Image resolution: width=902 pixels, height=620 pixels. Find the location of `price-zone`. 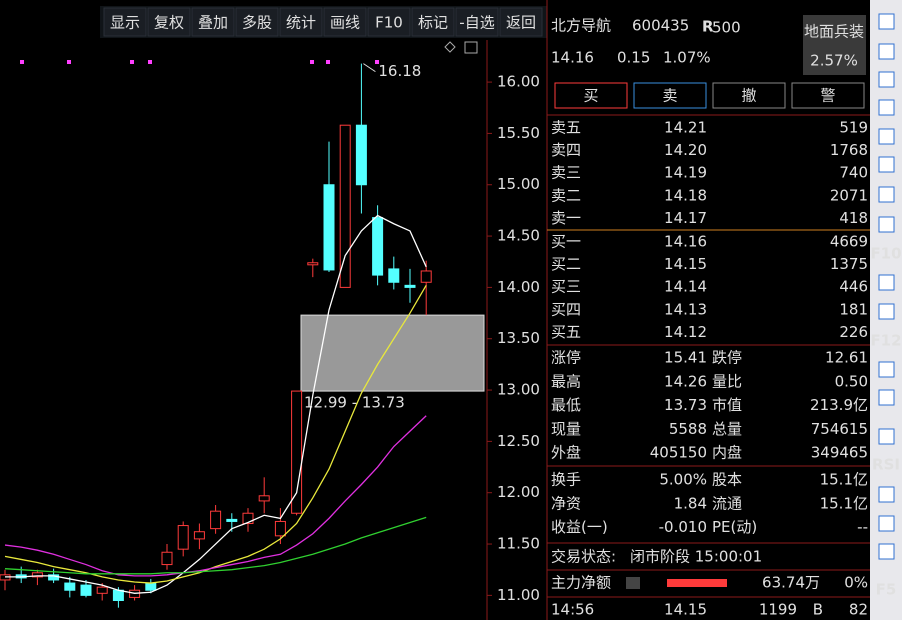

price-zone is located at coordinates (392, 353).